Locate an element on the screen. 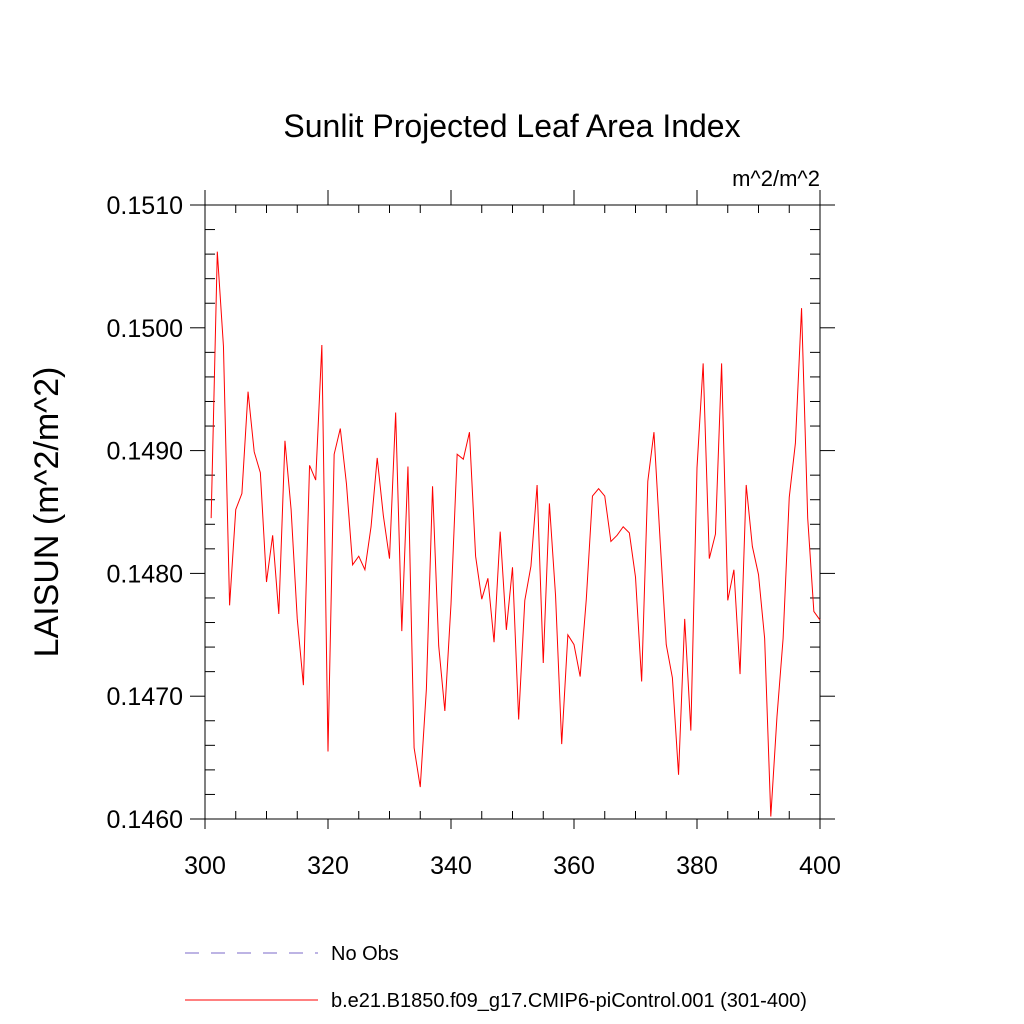 The width and height of the screenshot is (1024, 1024). legend-label-0: No Obs is located at coordinates (365, 954).